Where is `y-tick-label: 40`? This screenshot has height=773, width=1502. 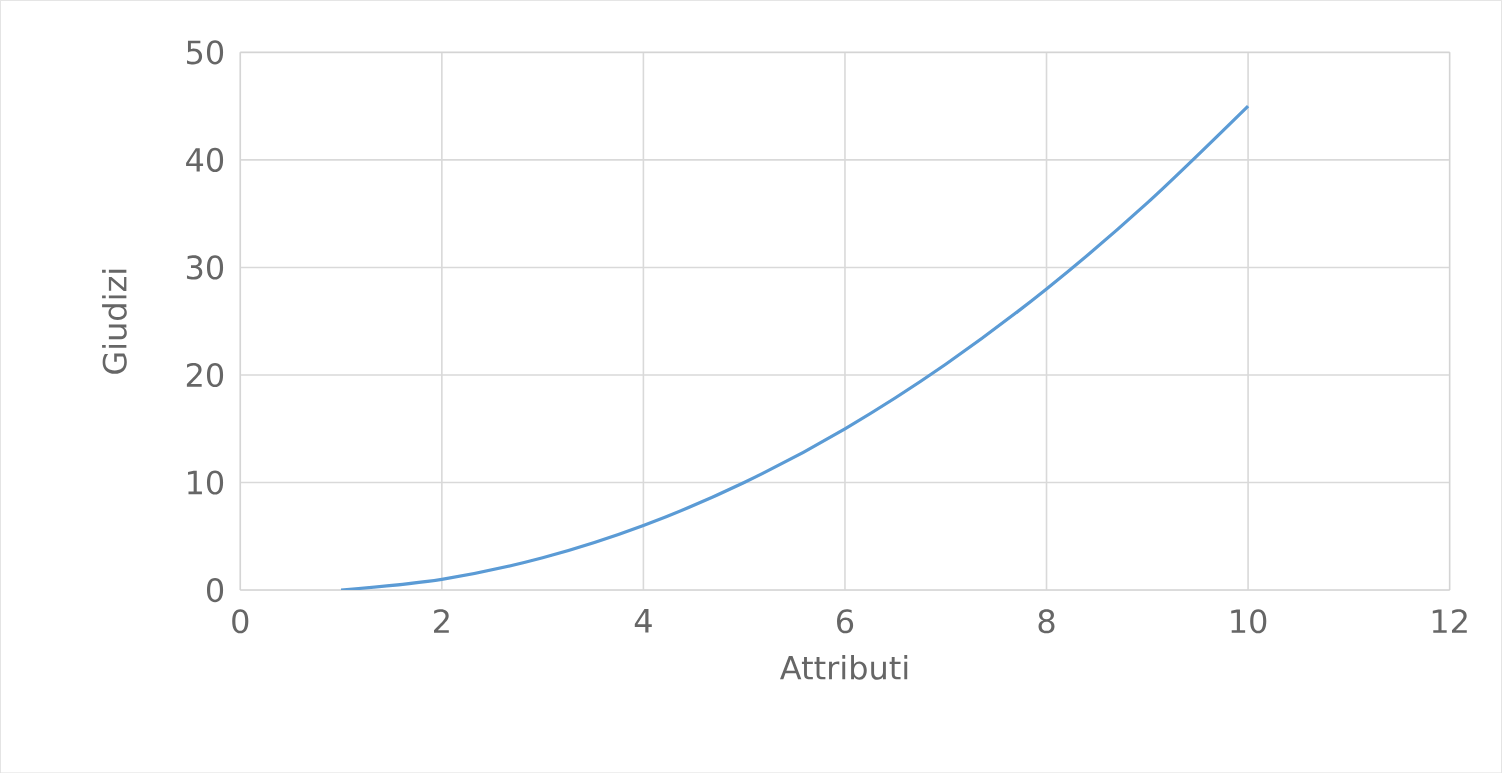 y-tick-label: 40 is located at coordinates (205, 159).